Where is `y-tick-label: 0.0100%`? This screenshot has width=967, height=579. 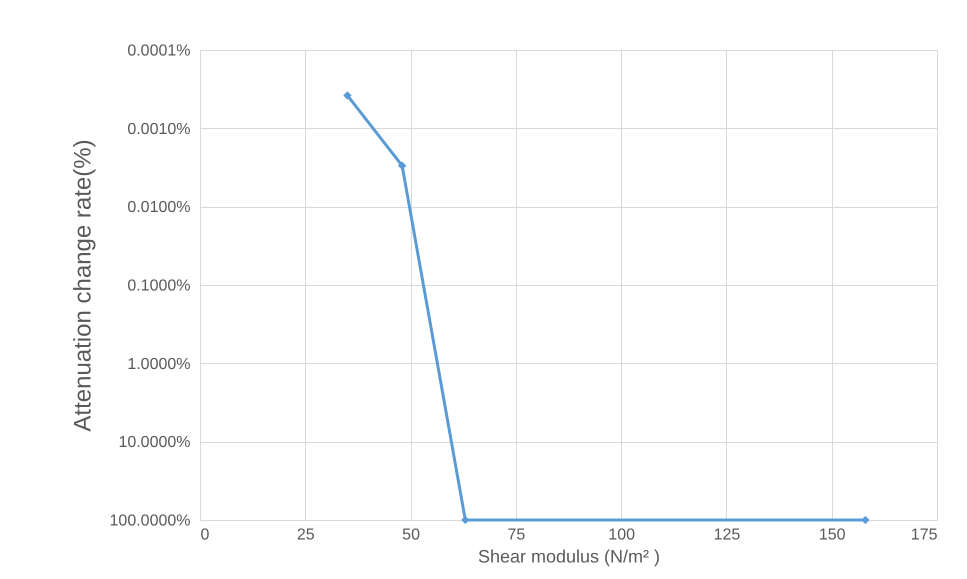 y-tick-label: 0.0100% is located at coordinates (158, 207).